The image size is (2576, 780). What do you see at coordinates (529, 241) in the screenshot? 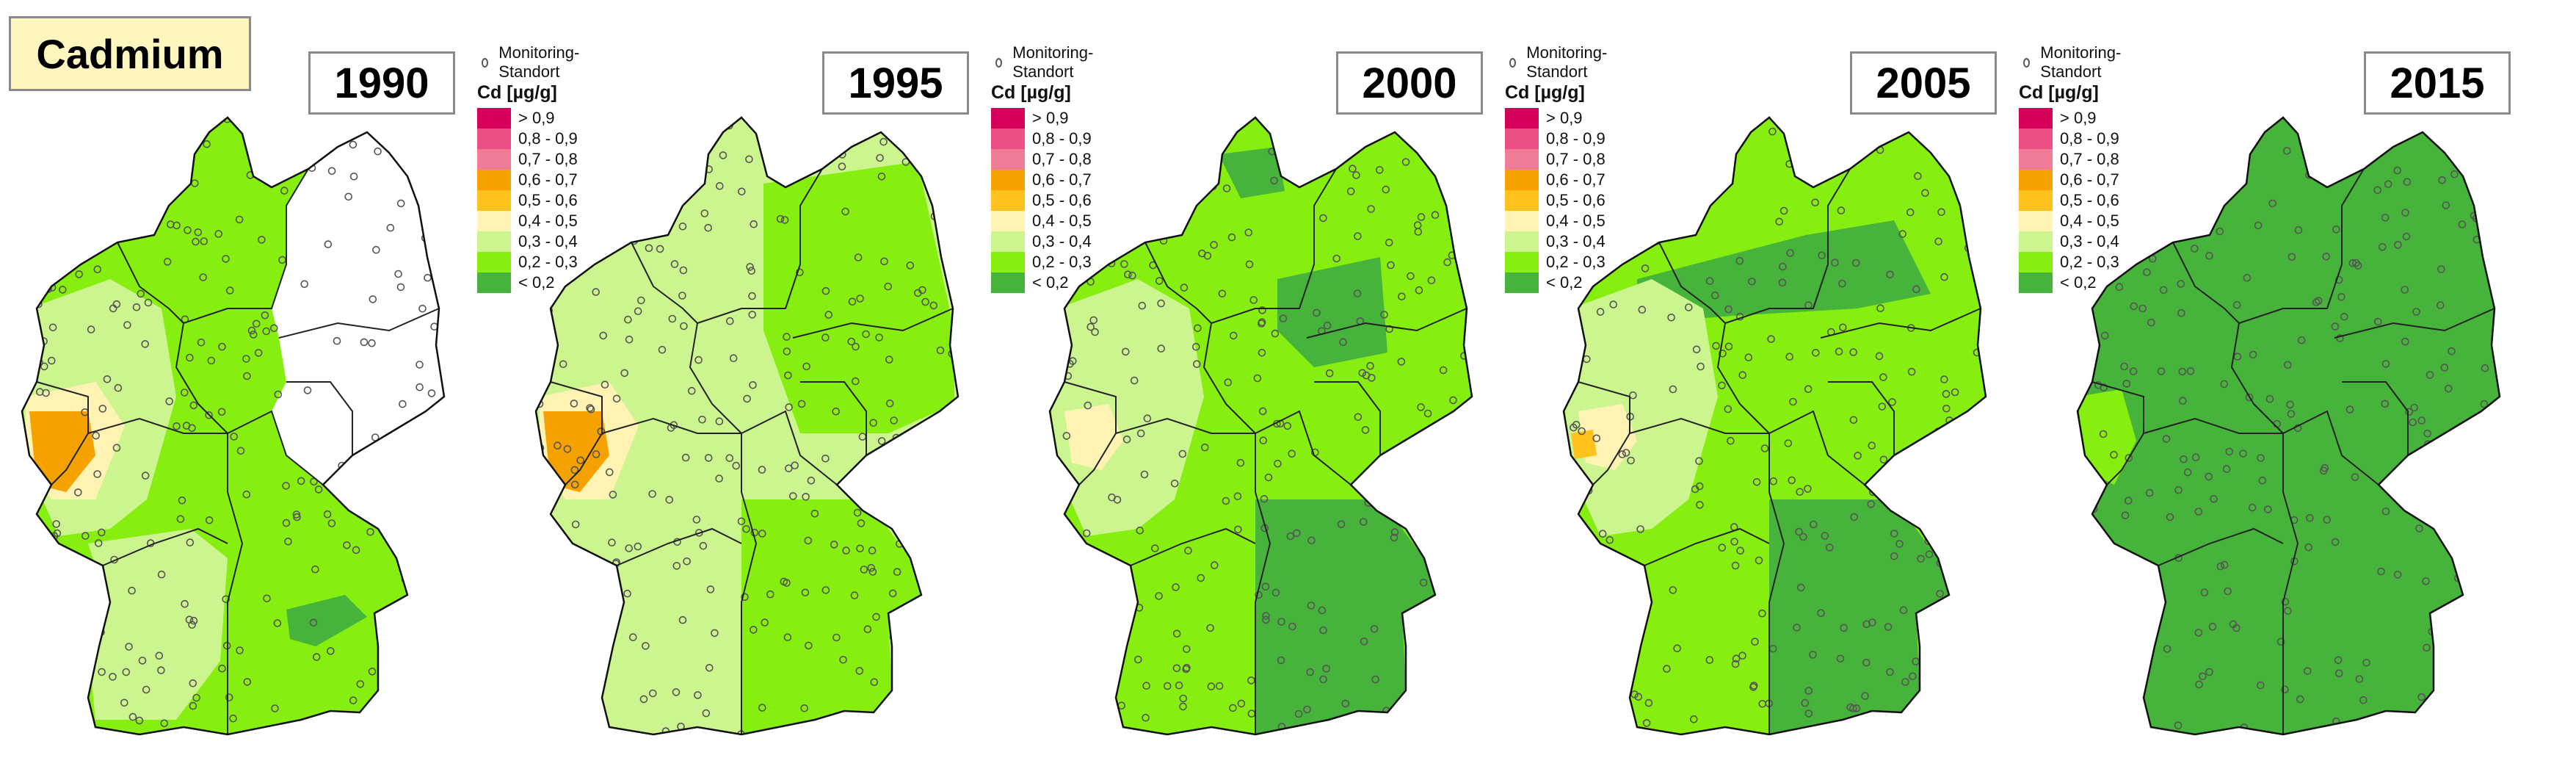
I see `legend-row: 0,3 - 0,4` at bounding box center [529, 241].